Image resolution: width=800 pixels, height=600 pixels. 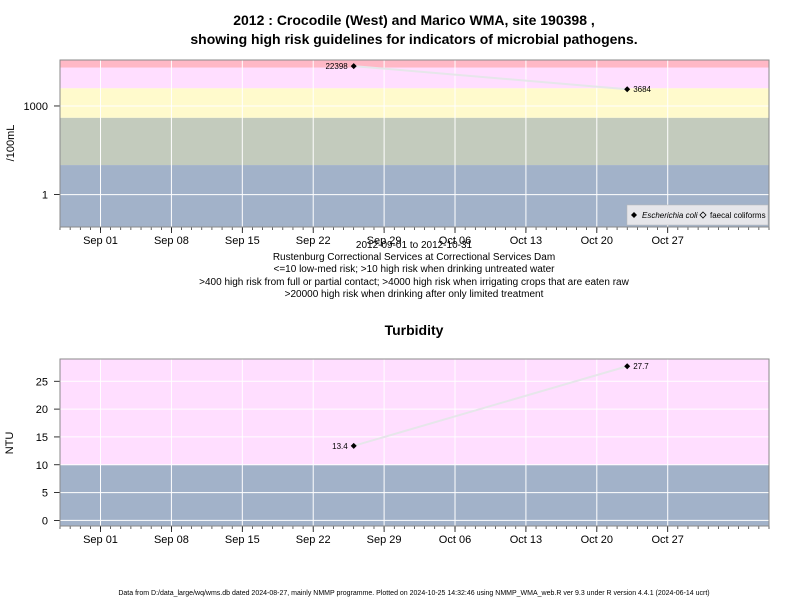 What do you see at coordinates (414, 64) in the screenshot?
I see `risk-band-red` at bounding box center [414, 64].